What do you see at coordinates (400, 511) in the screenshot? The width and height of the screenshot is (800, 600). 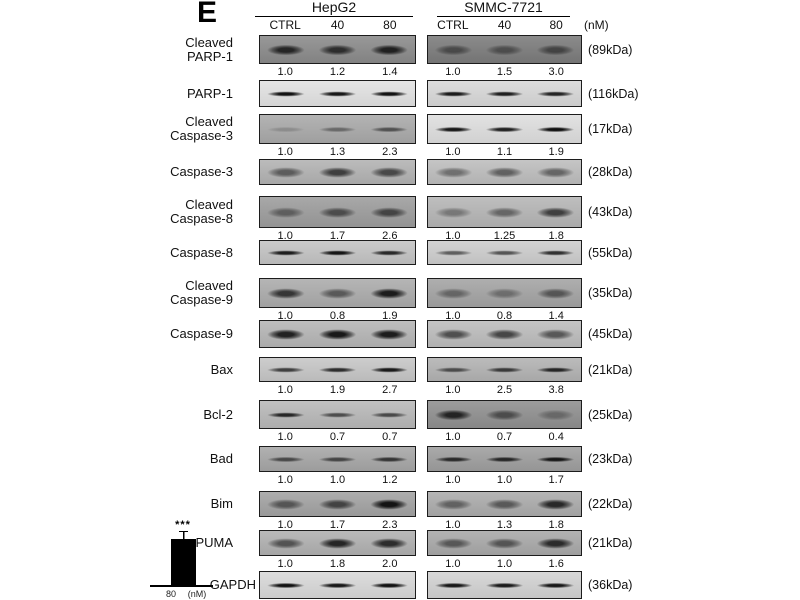 I see `blot-row-bim: Bim 1.0 1.7 2.3 1.0 1.3 1.8 (22kDa)` at bounding box center [400, 511].